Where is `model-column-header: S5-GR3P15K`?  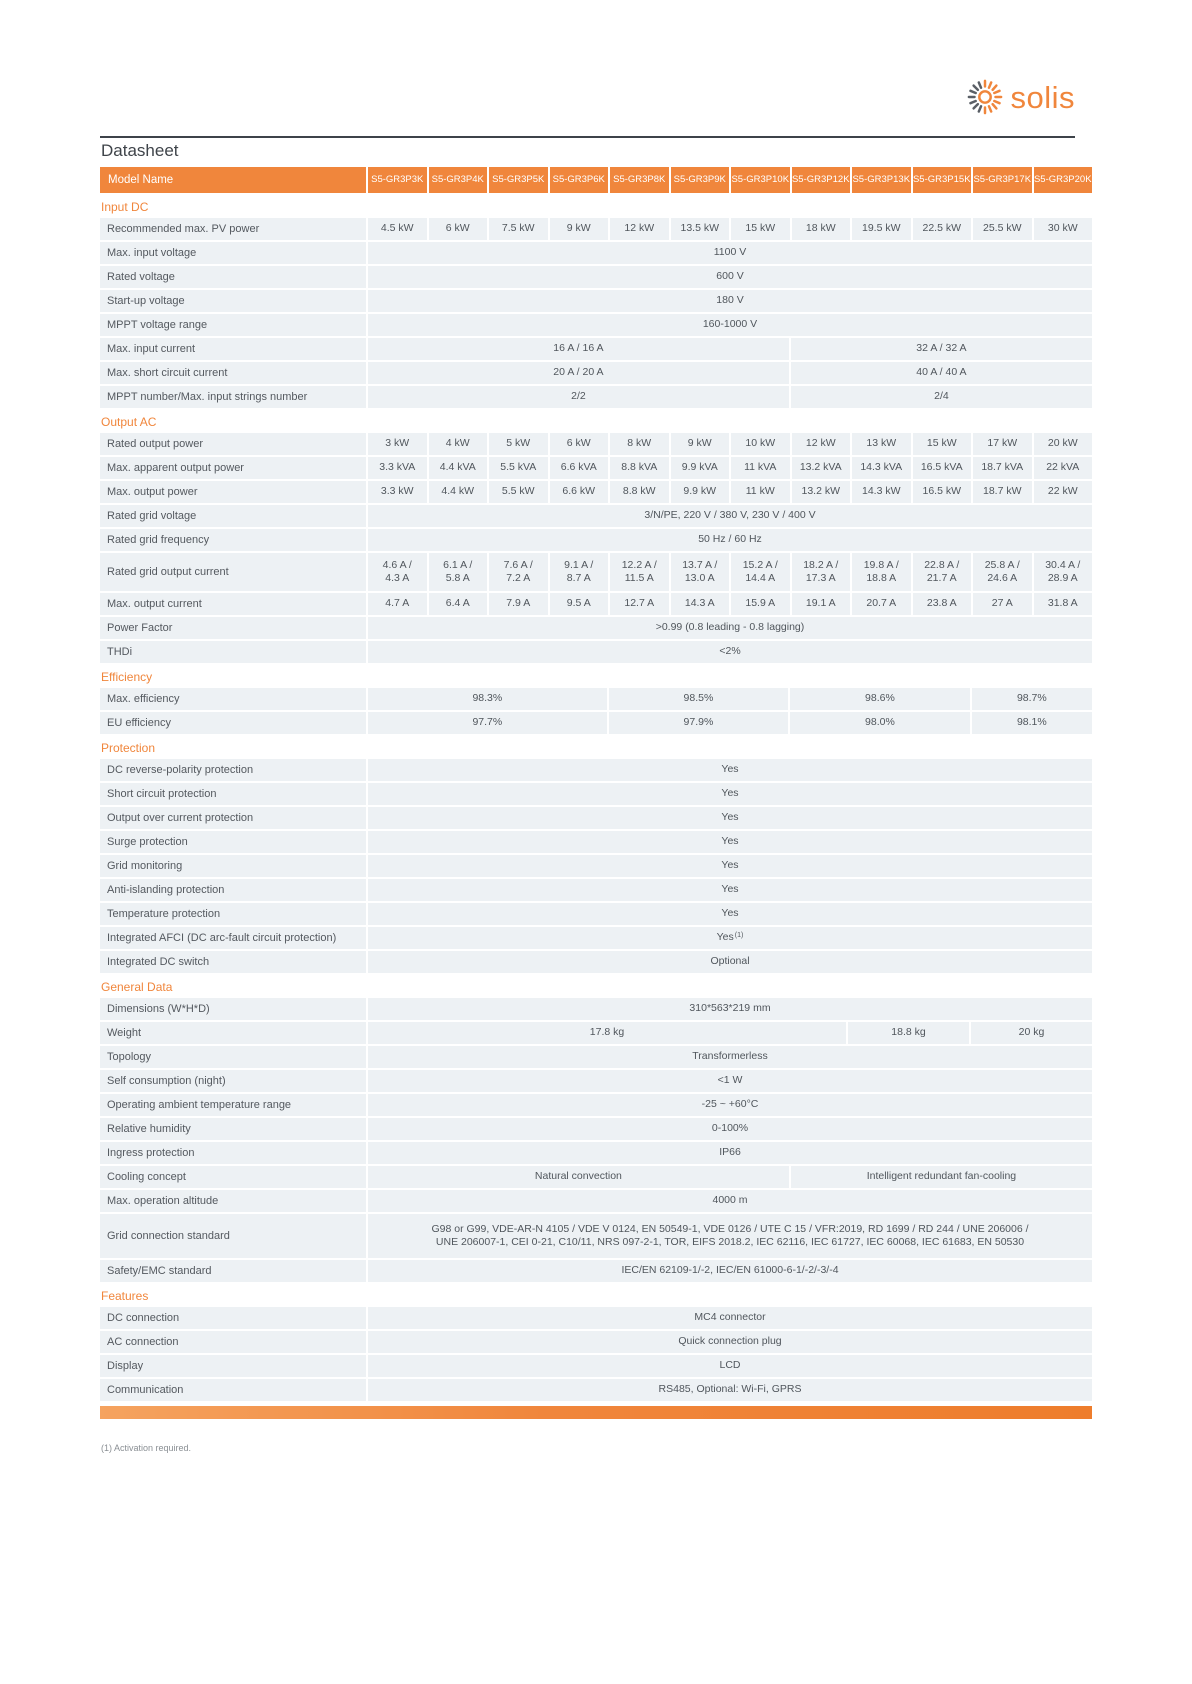 model-column-header: S5-GR3P15K is located at coordinates (941, 180).